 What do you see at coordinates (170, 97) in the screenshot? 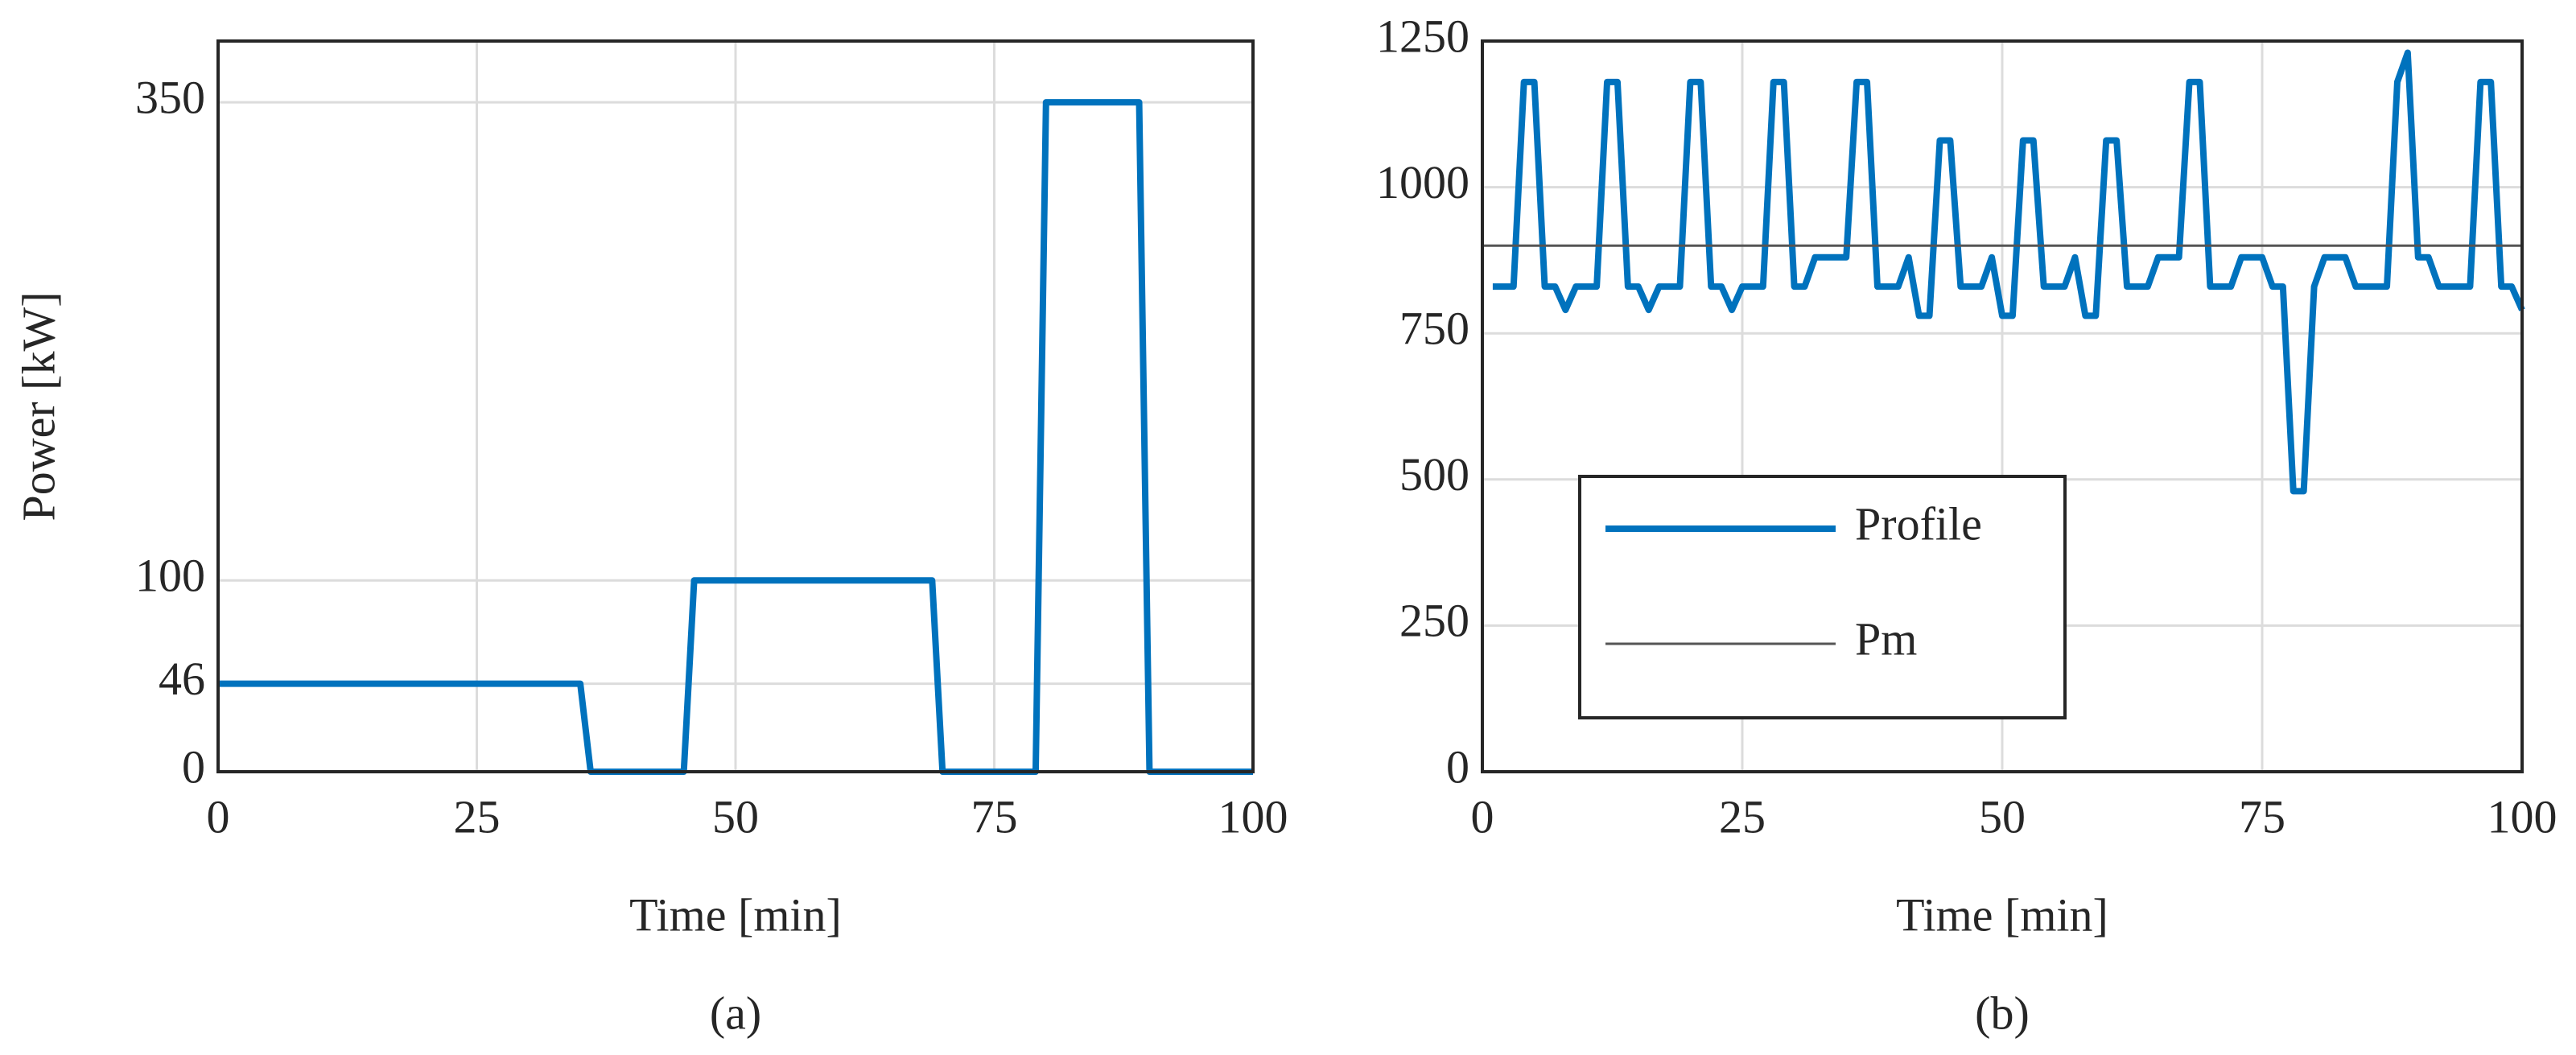
I see `y-tick-label: 350` at bounding box center [170, 97].